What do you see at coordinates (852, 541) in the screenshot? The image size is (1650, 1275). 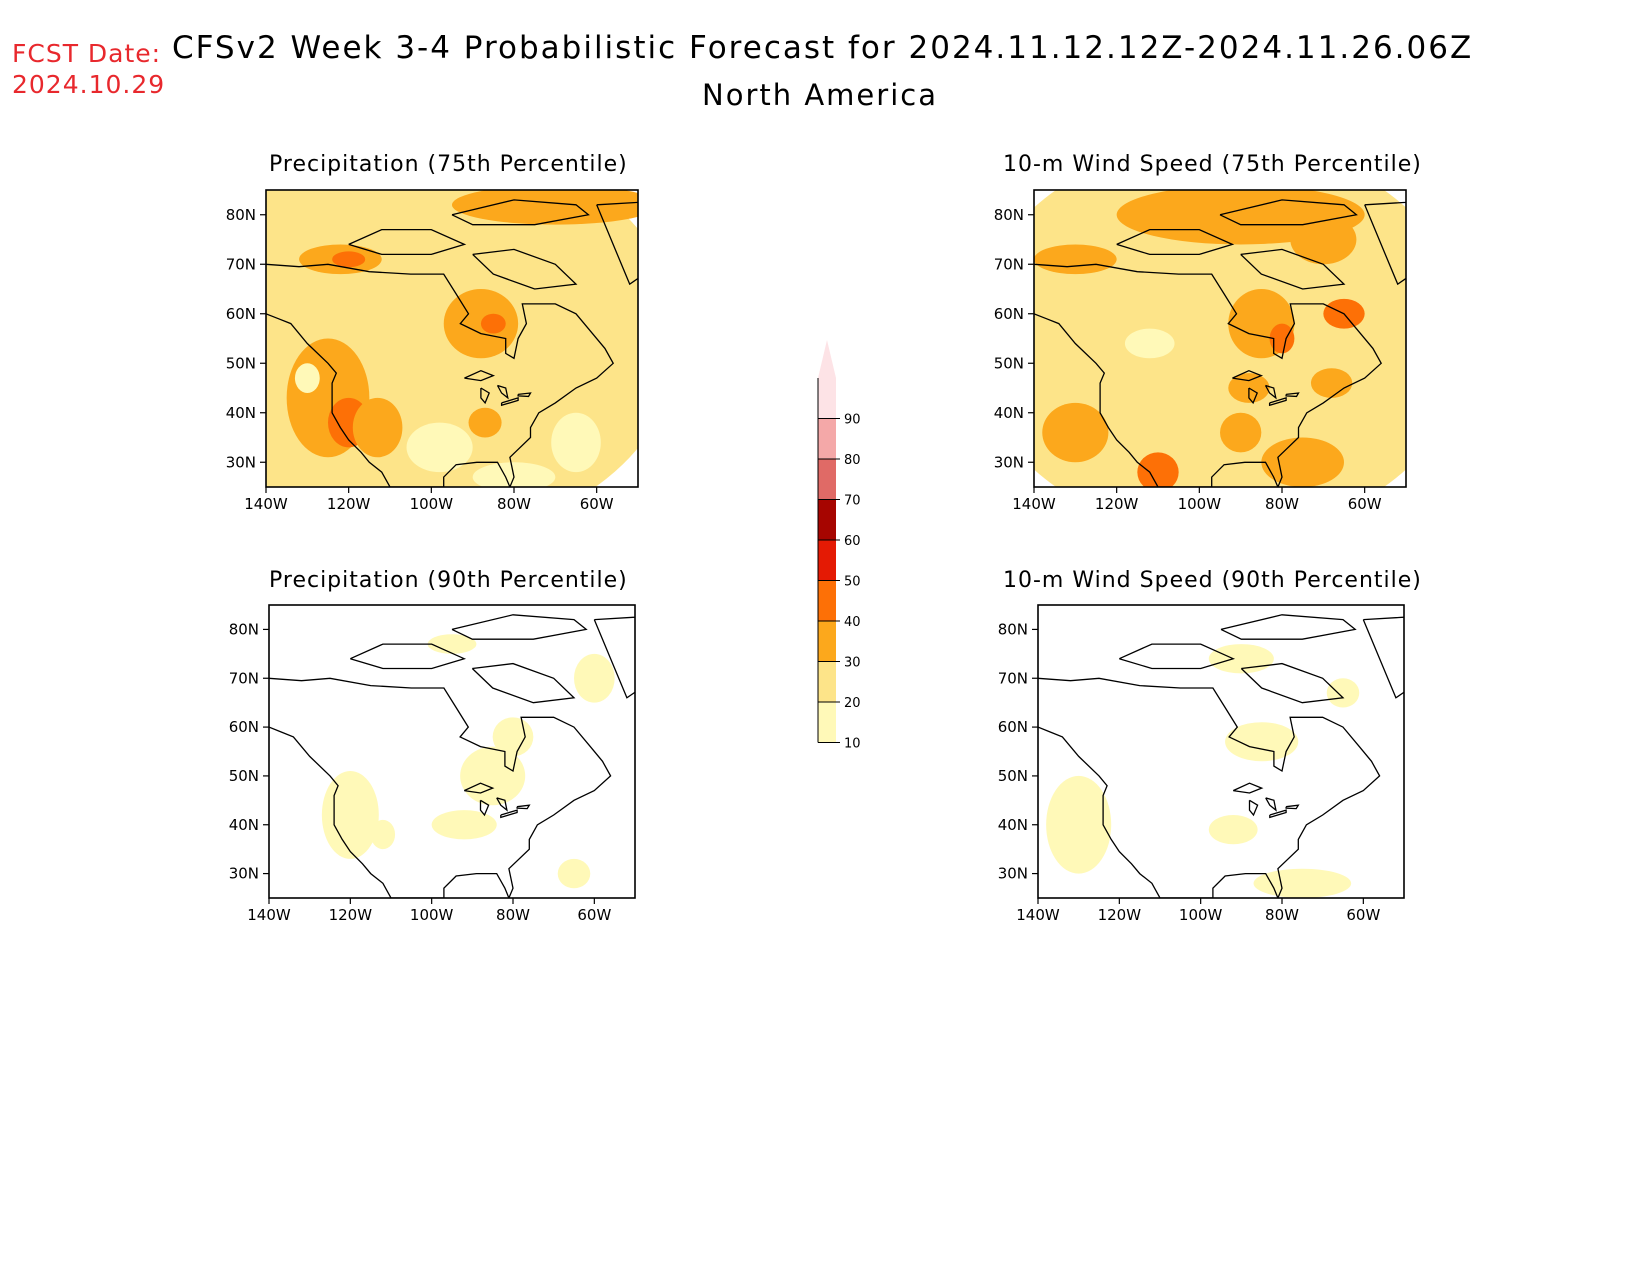 I see `colorbar-label: 60` at bounding box center [852, 541].